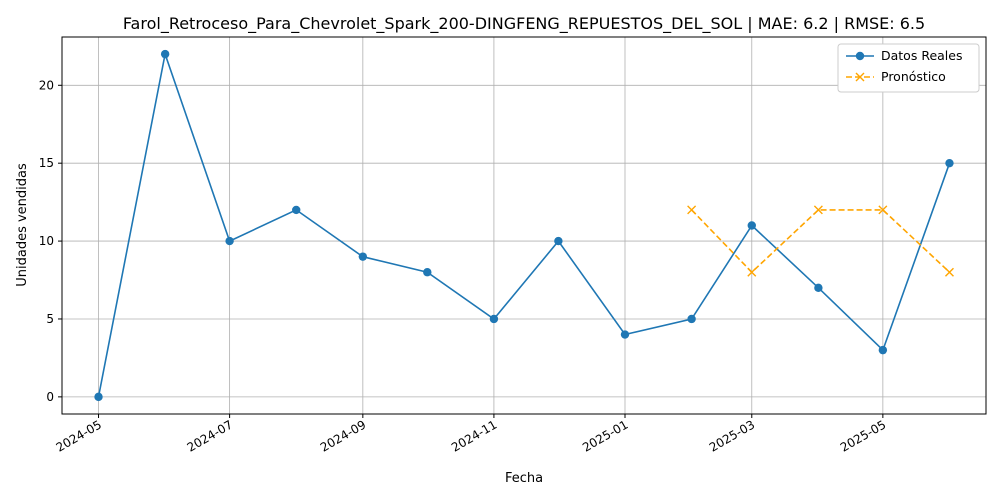  Describe the element at coordinates (921, 55) in the screenshot. I see `legend-datos-reales-label: Datos Reales` at that location.